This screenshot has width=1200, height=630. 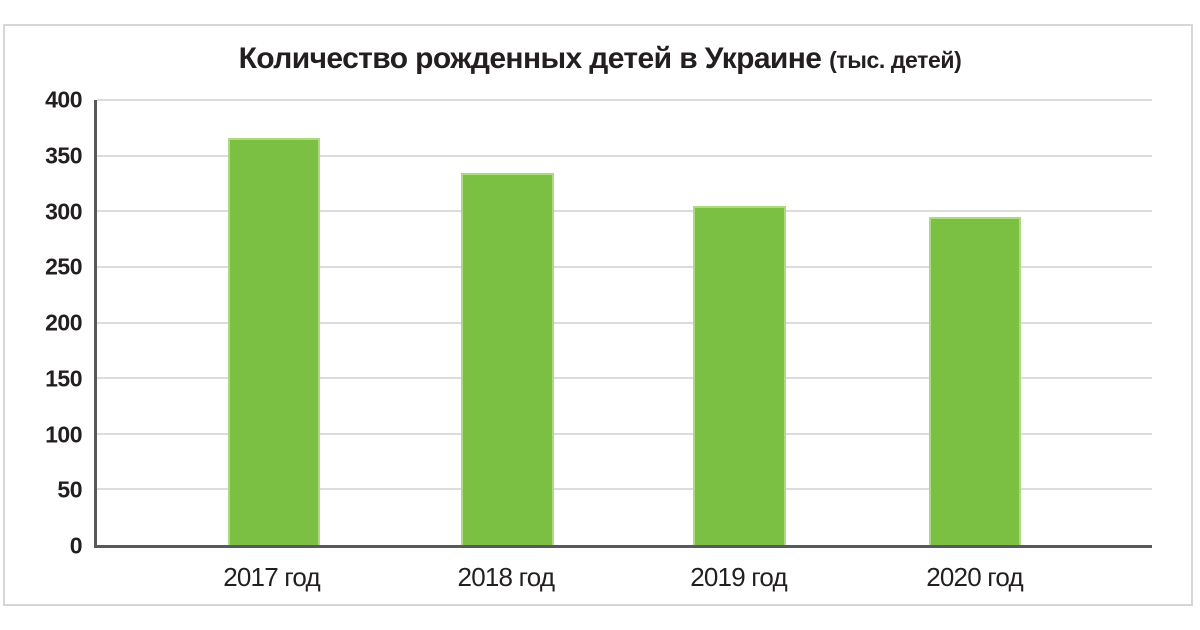 I want to click on y-tick-label: 0, so click(x=76, y=545).